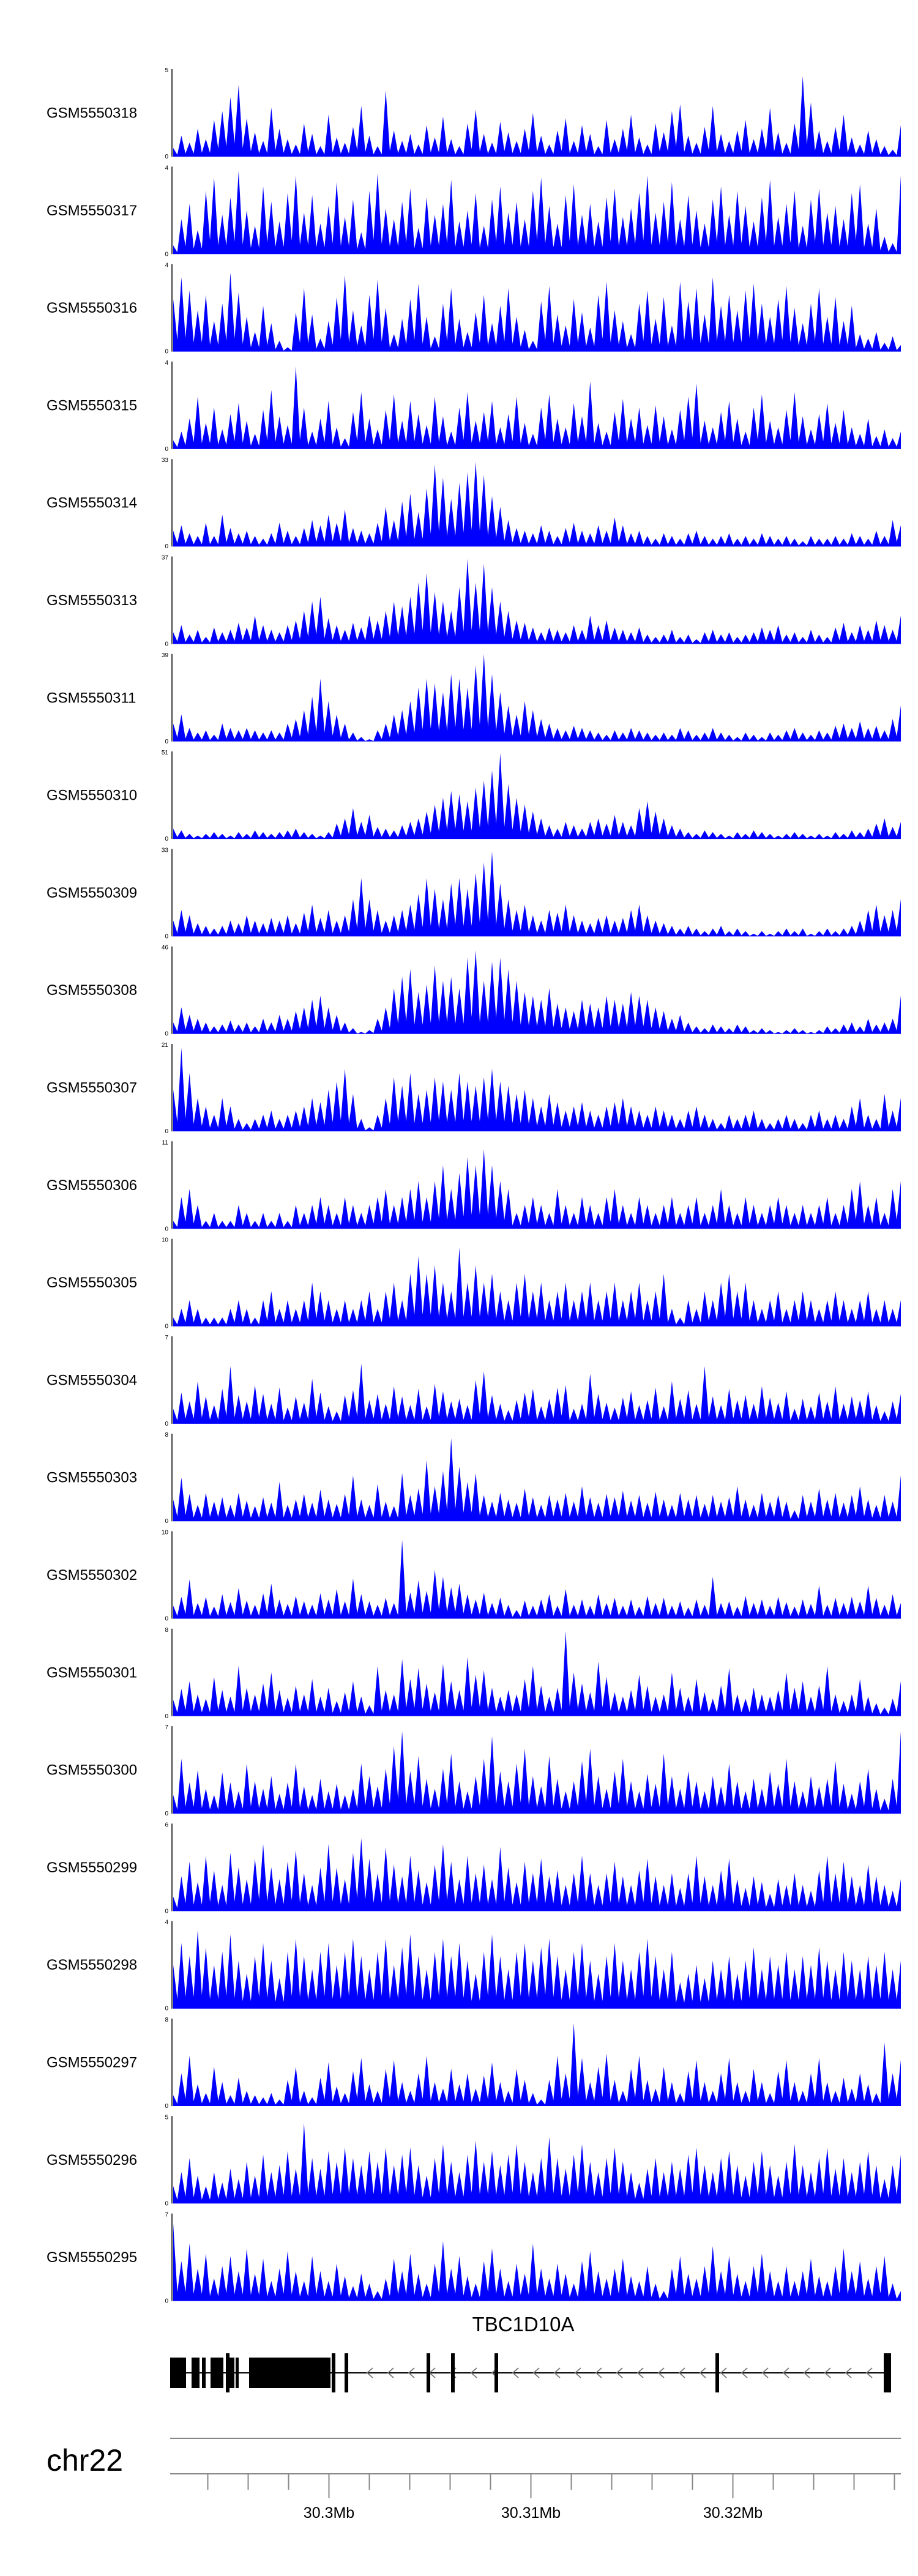 This screenshot has width=918, height=2576. I want to click on track-GSM5550310: GSM5550310 51 0, so click(474, 797).